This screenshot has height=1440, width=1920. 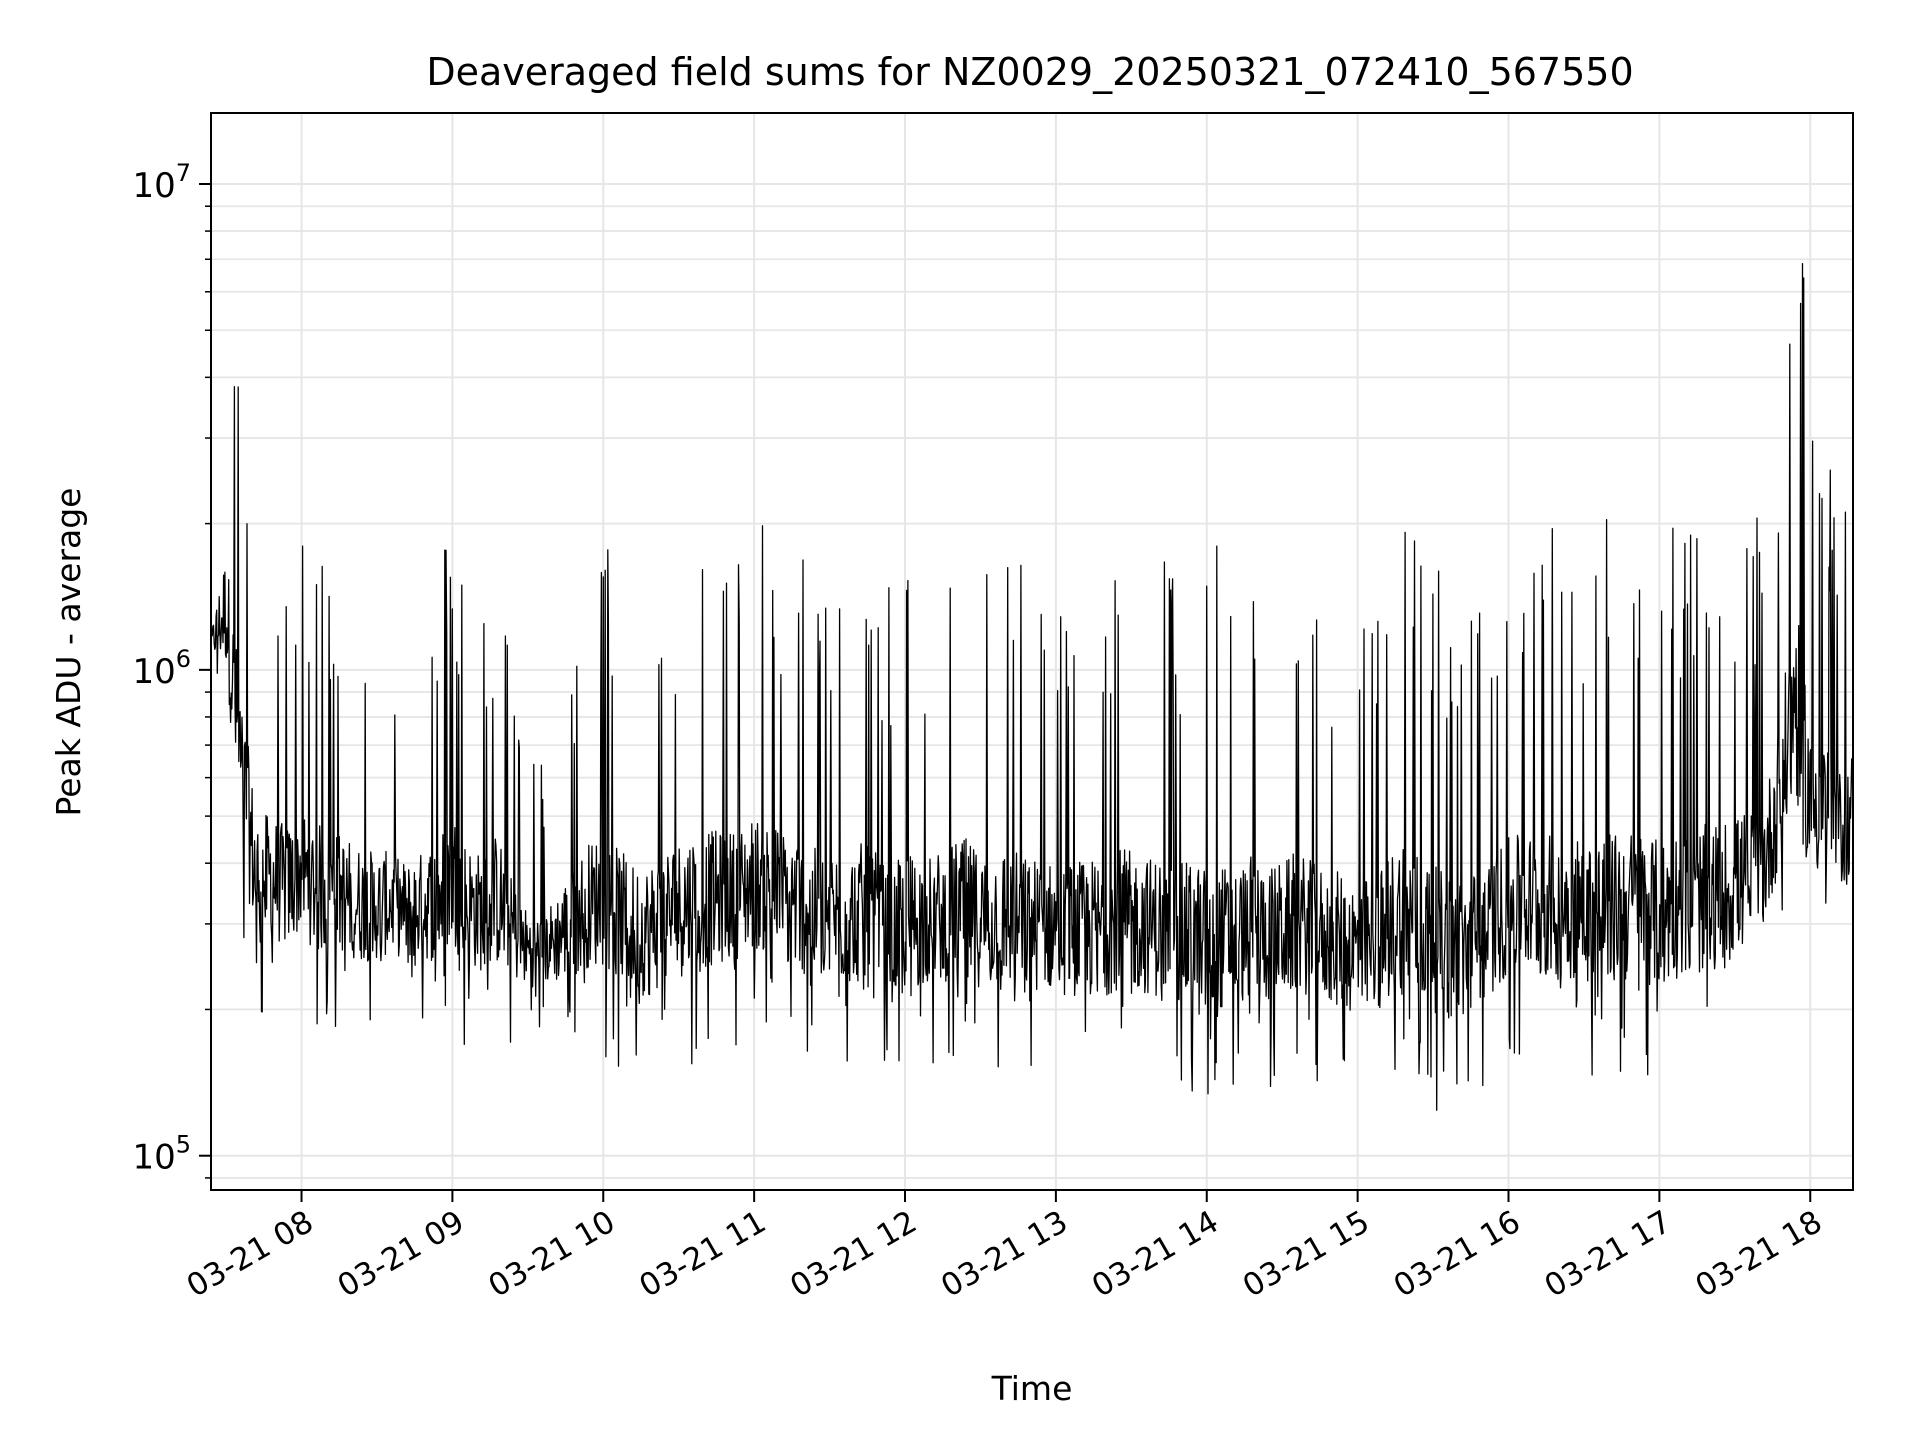 What do you see at coordinates (1032, 1388) in the screenshot?
I see `x-axis-label: Time` at bounding box center [1032, 1388].